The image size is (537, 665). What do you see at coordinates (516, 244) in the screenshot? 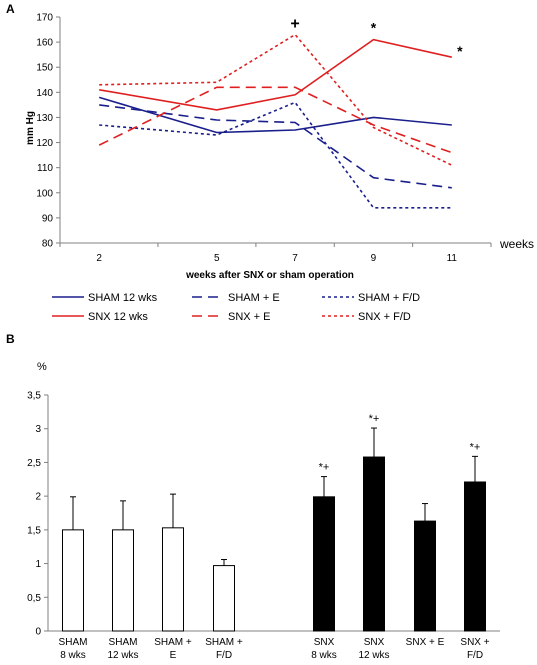
I see `line-chart-x-unit-label: weeks` at bounding box center [516, 244].